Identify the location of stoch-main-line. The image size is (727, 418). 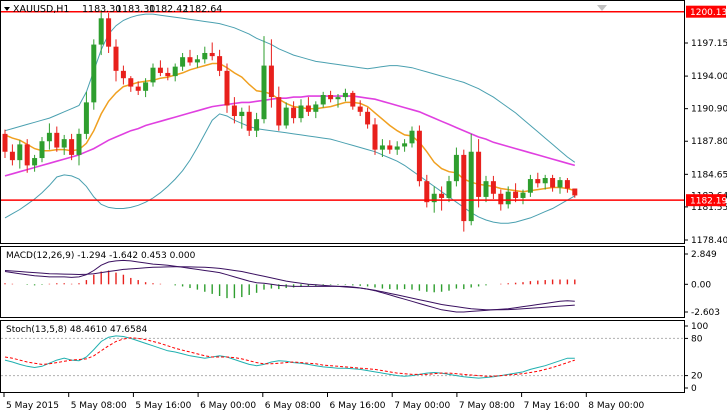
(289, 357).